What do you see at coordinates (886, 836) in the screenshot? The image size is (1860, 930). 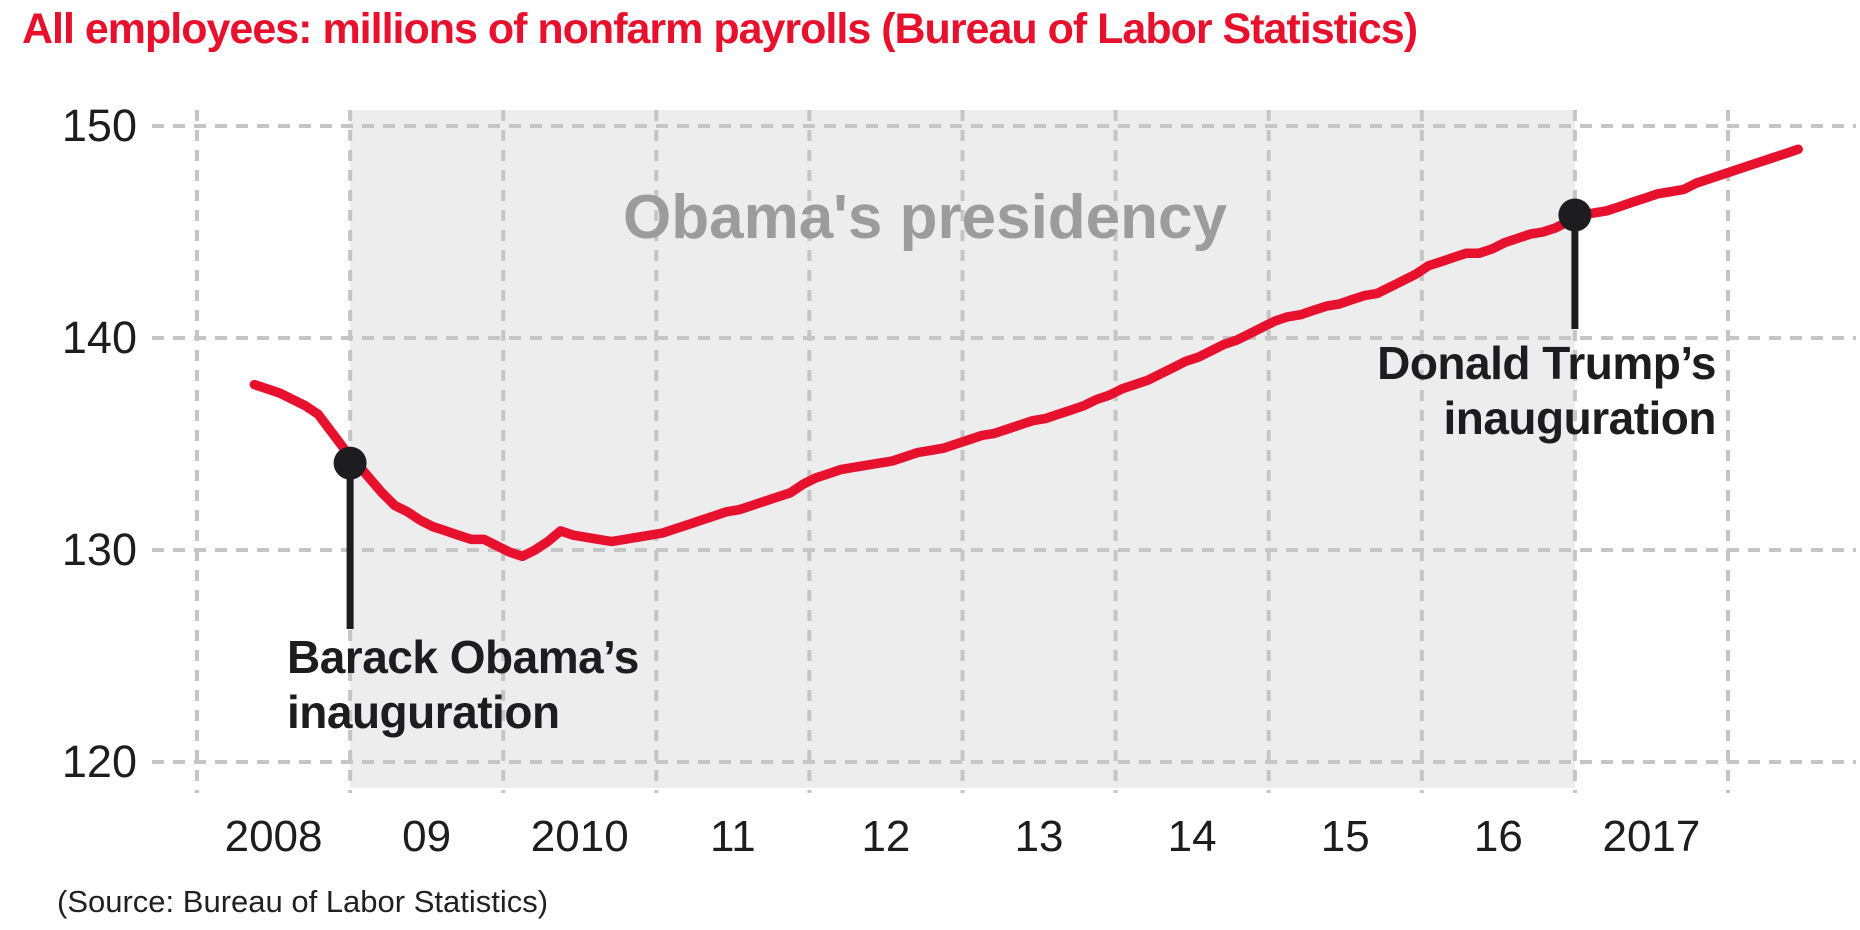 I see `x-tick-label-12: 12` at bounding box center [886, 836].